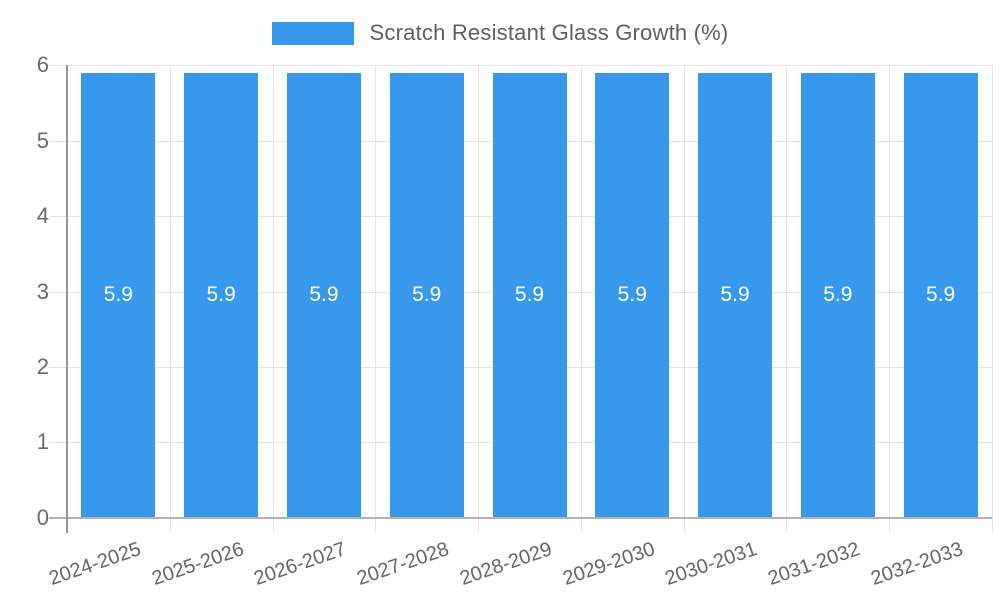 The image size is (1000, 600). I want to click on bar-2032-2033: 5.9, so click(940, 295).